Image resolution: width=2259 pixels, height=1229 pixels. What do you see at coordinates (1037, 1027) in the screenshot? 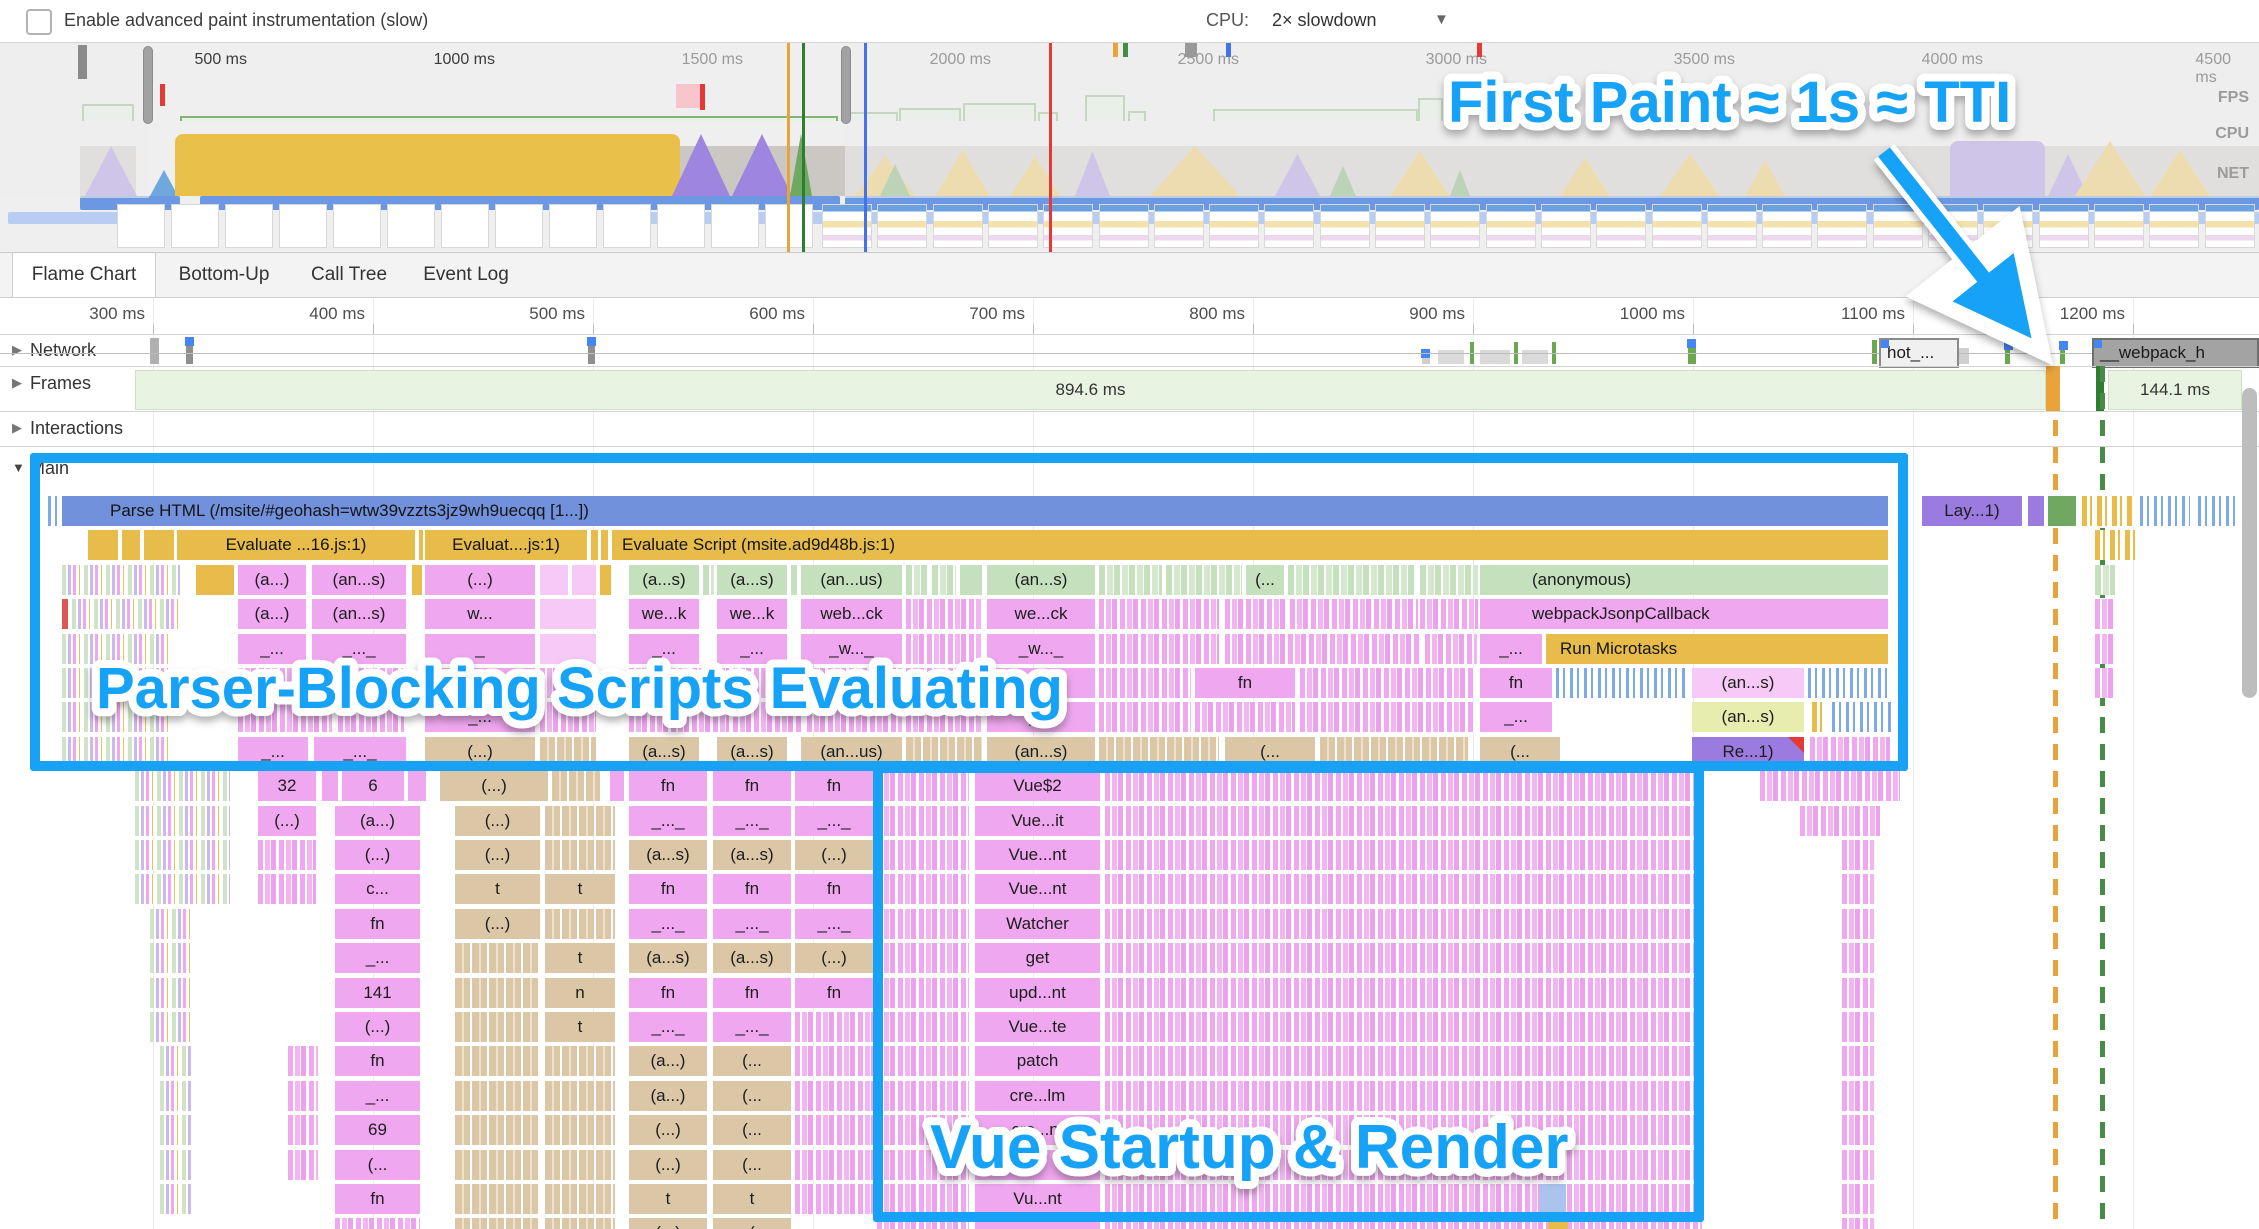
I see `flame-bar: Vue...te` at bounding box center [1037, 1027].